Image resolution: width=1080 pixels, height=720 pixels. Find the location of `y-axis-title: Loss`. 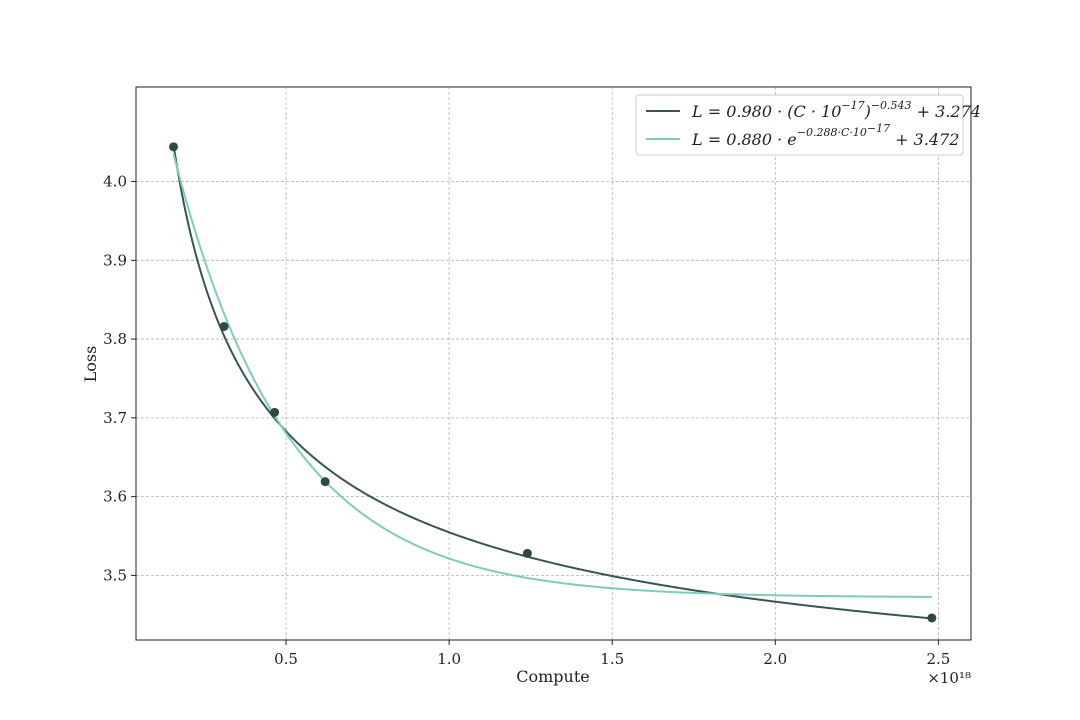

y-axis-title: Loss is located at coordinates (90, 364).